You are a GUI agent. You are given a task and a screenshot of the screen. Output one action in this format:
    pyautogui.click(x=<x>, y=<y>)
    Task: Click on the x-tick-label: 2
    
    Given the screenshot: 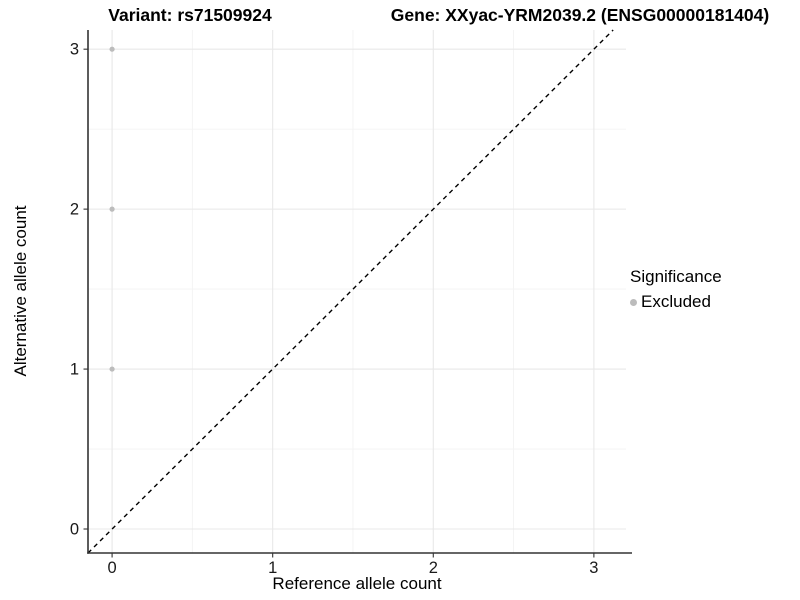 What is the action you would take?
    pyautogui.click(x=433, y=568)
    